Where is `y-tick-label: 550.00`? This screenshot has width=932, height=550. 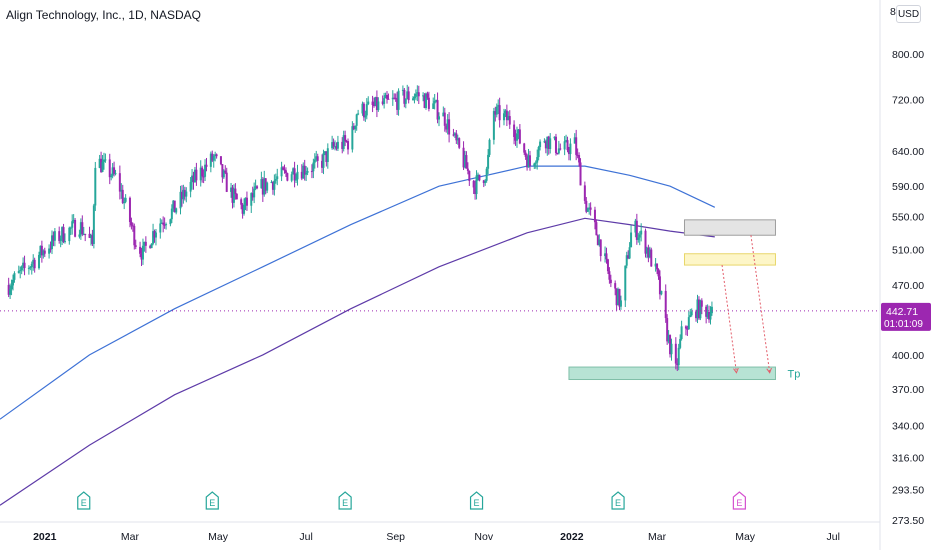 y-tick-label: 550.00 is located at coordinates (908, 218).